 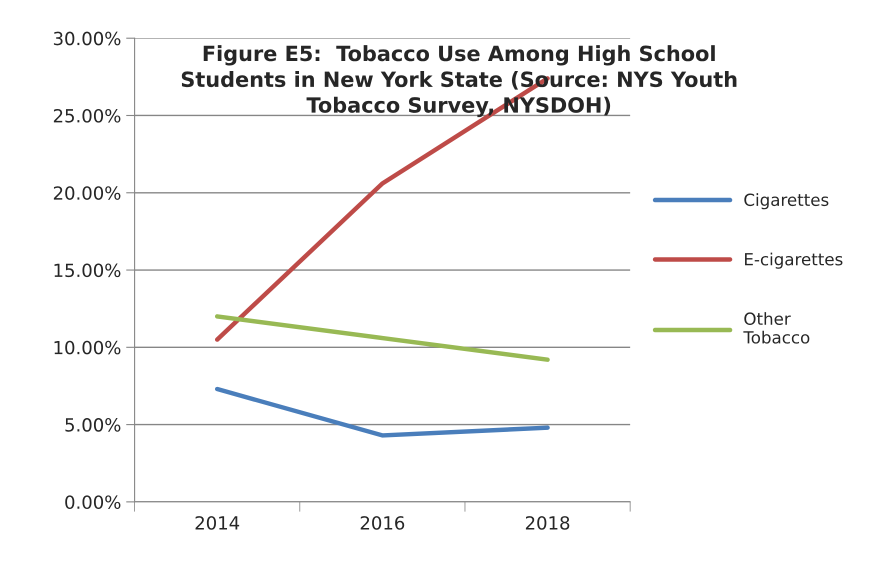 What do you see at coordinates (793, 260) in the screenshot?
I see `legend-label: E-cigarettes` at bounding box center [793, 260].